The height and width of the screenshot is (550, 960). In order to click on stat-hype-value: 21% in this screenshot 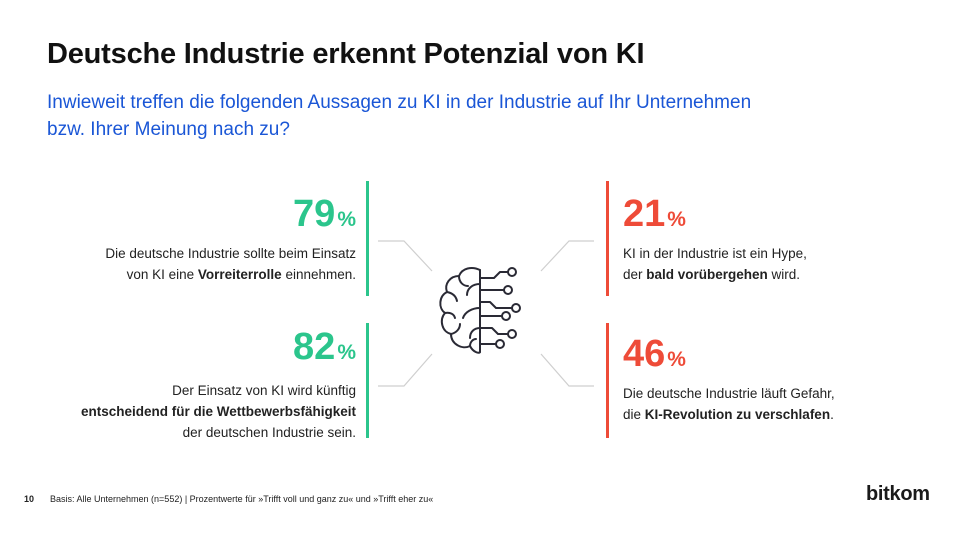, I will do `click(654, 214)`.